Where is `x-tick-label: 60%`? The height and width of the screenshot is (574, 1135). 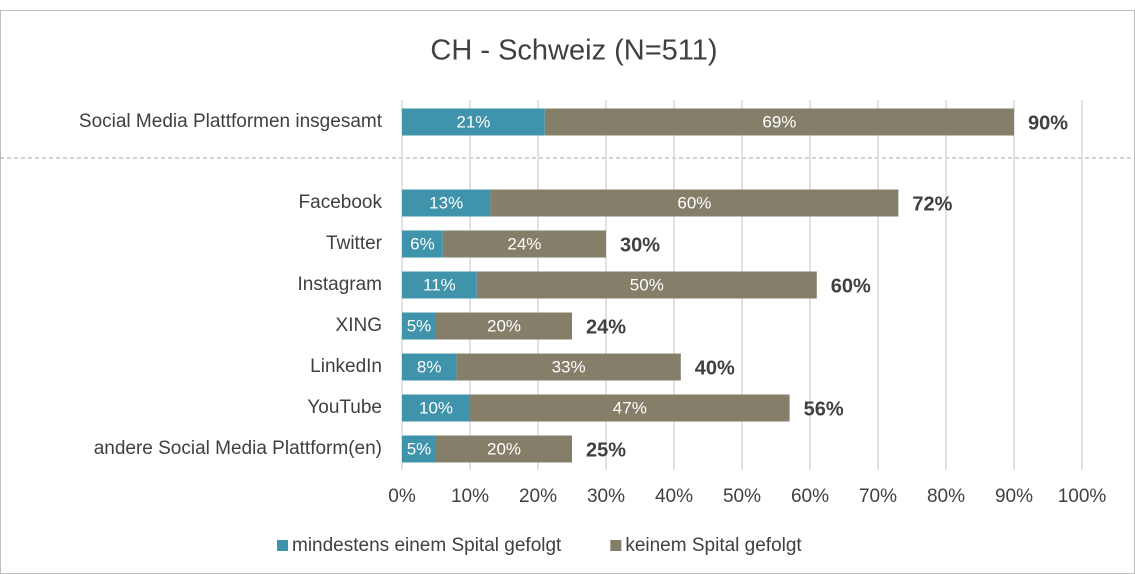 x-tick-label: 60% is located at coordinates (810, 496).